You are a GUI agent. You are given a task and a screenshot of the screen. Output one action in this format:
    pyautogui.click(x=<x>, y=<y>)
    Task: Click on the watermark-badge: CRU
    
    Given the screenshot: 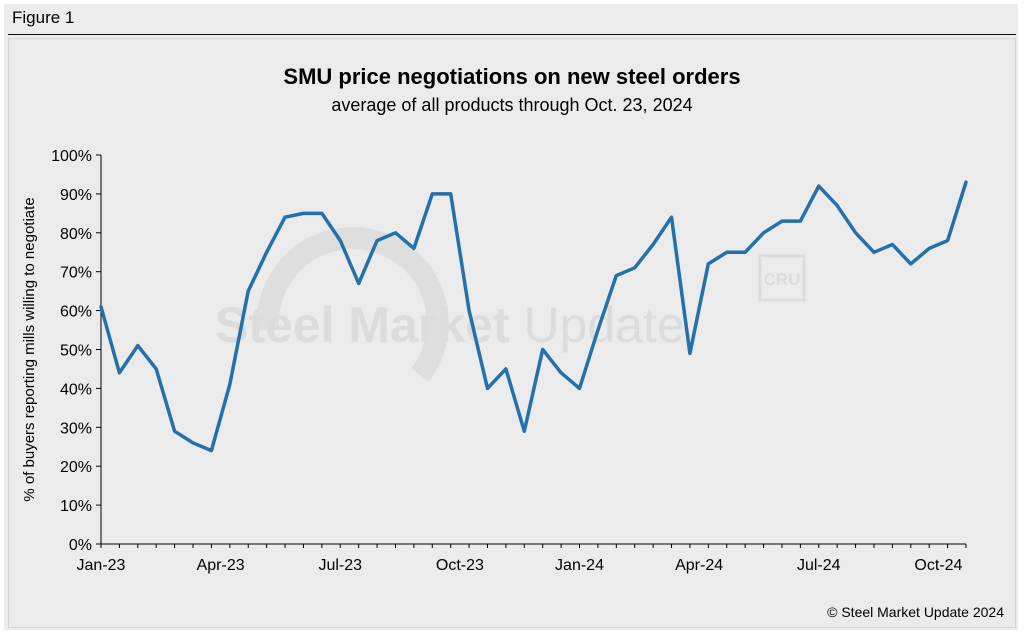 What is the action you would take?
    pyautogui.click(x=782, y=279)
    